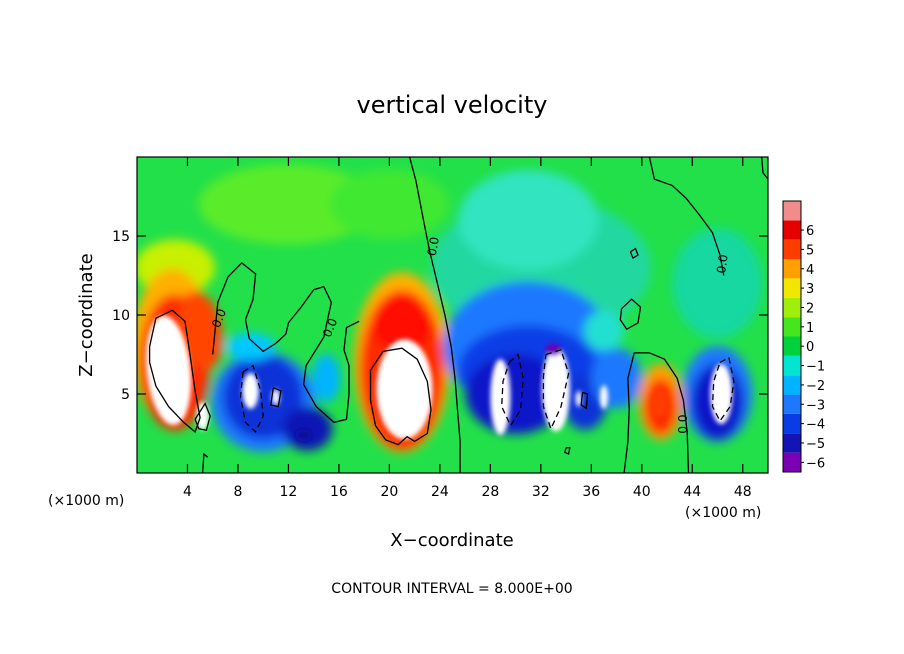 This screenshot has height=654, width=904. What do you see at coordinates (591, 492) in the screenshot?
I see `x-tick-label: 36` at bounding box center [591, 492].